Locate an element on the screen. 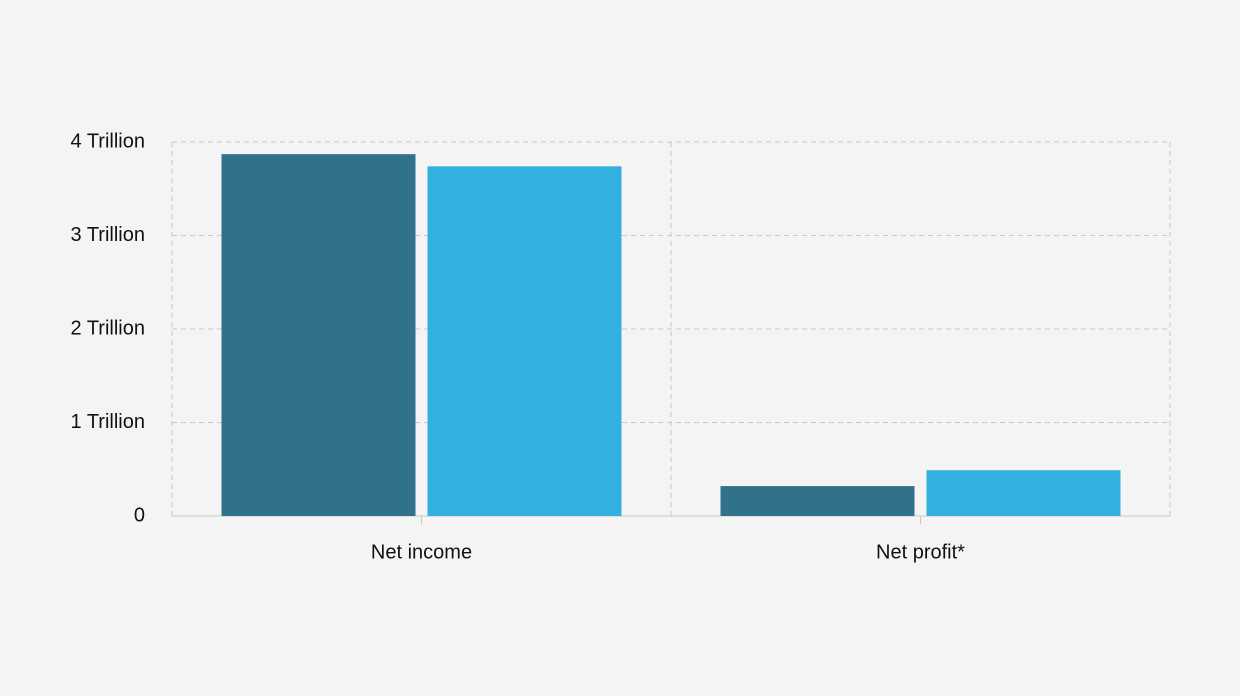 This screenshot has width=1240, height=696. y-tick-label: 2 Trillion is located at coordinates (108, 328).